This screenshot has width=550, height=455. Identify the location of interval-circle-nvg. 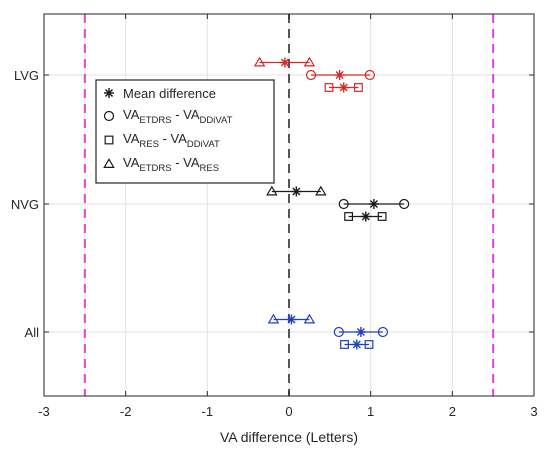
(374, 204).